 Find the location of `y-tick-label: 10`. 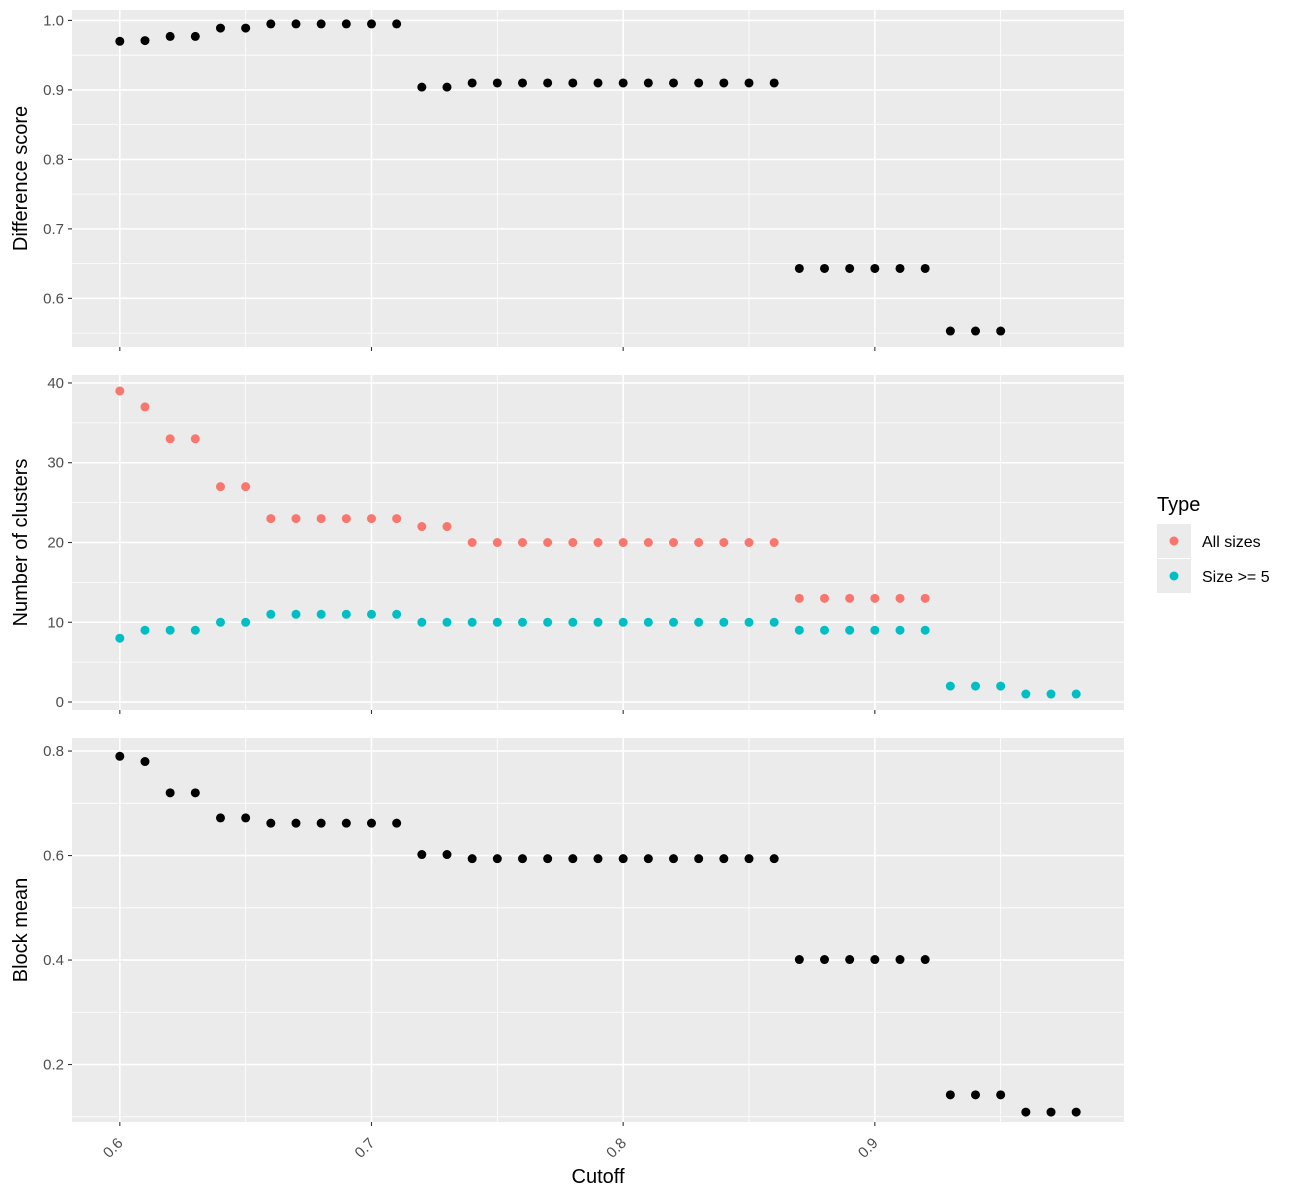

y-tick-label: 10 is located at coordinates (55, 622).